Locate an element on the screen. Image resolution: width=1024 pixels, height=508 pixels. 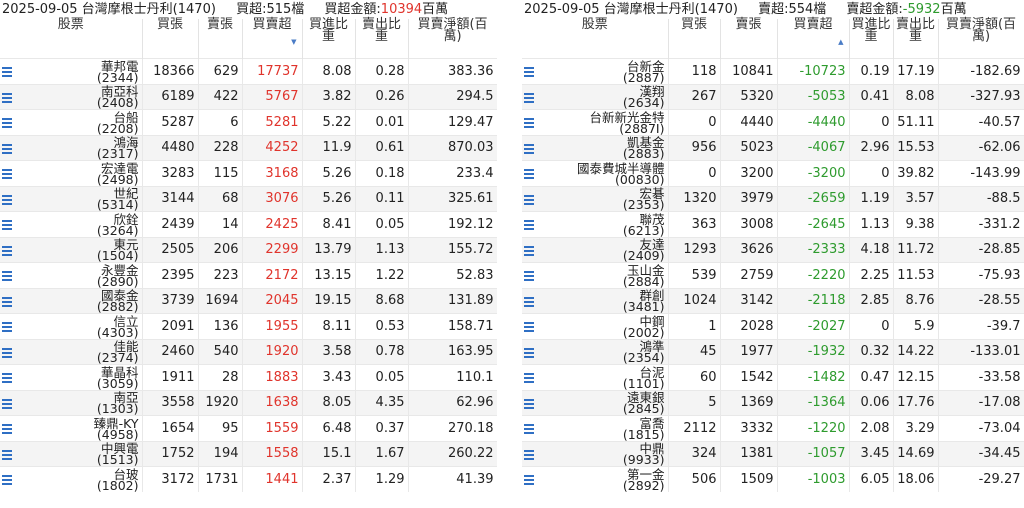
stock-name: 華晶科 is located at coordinates (119, 372).